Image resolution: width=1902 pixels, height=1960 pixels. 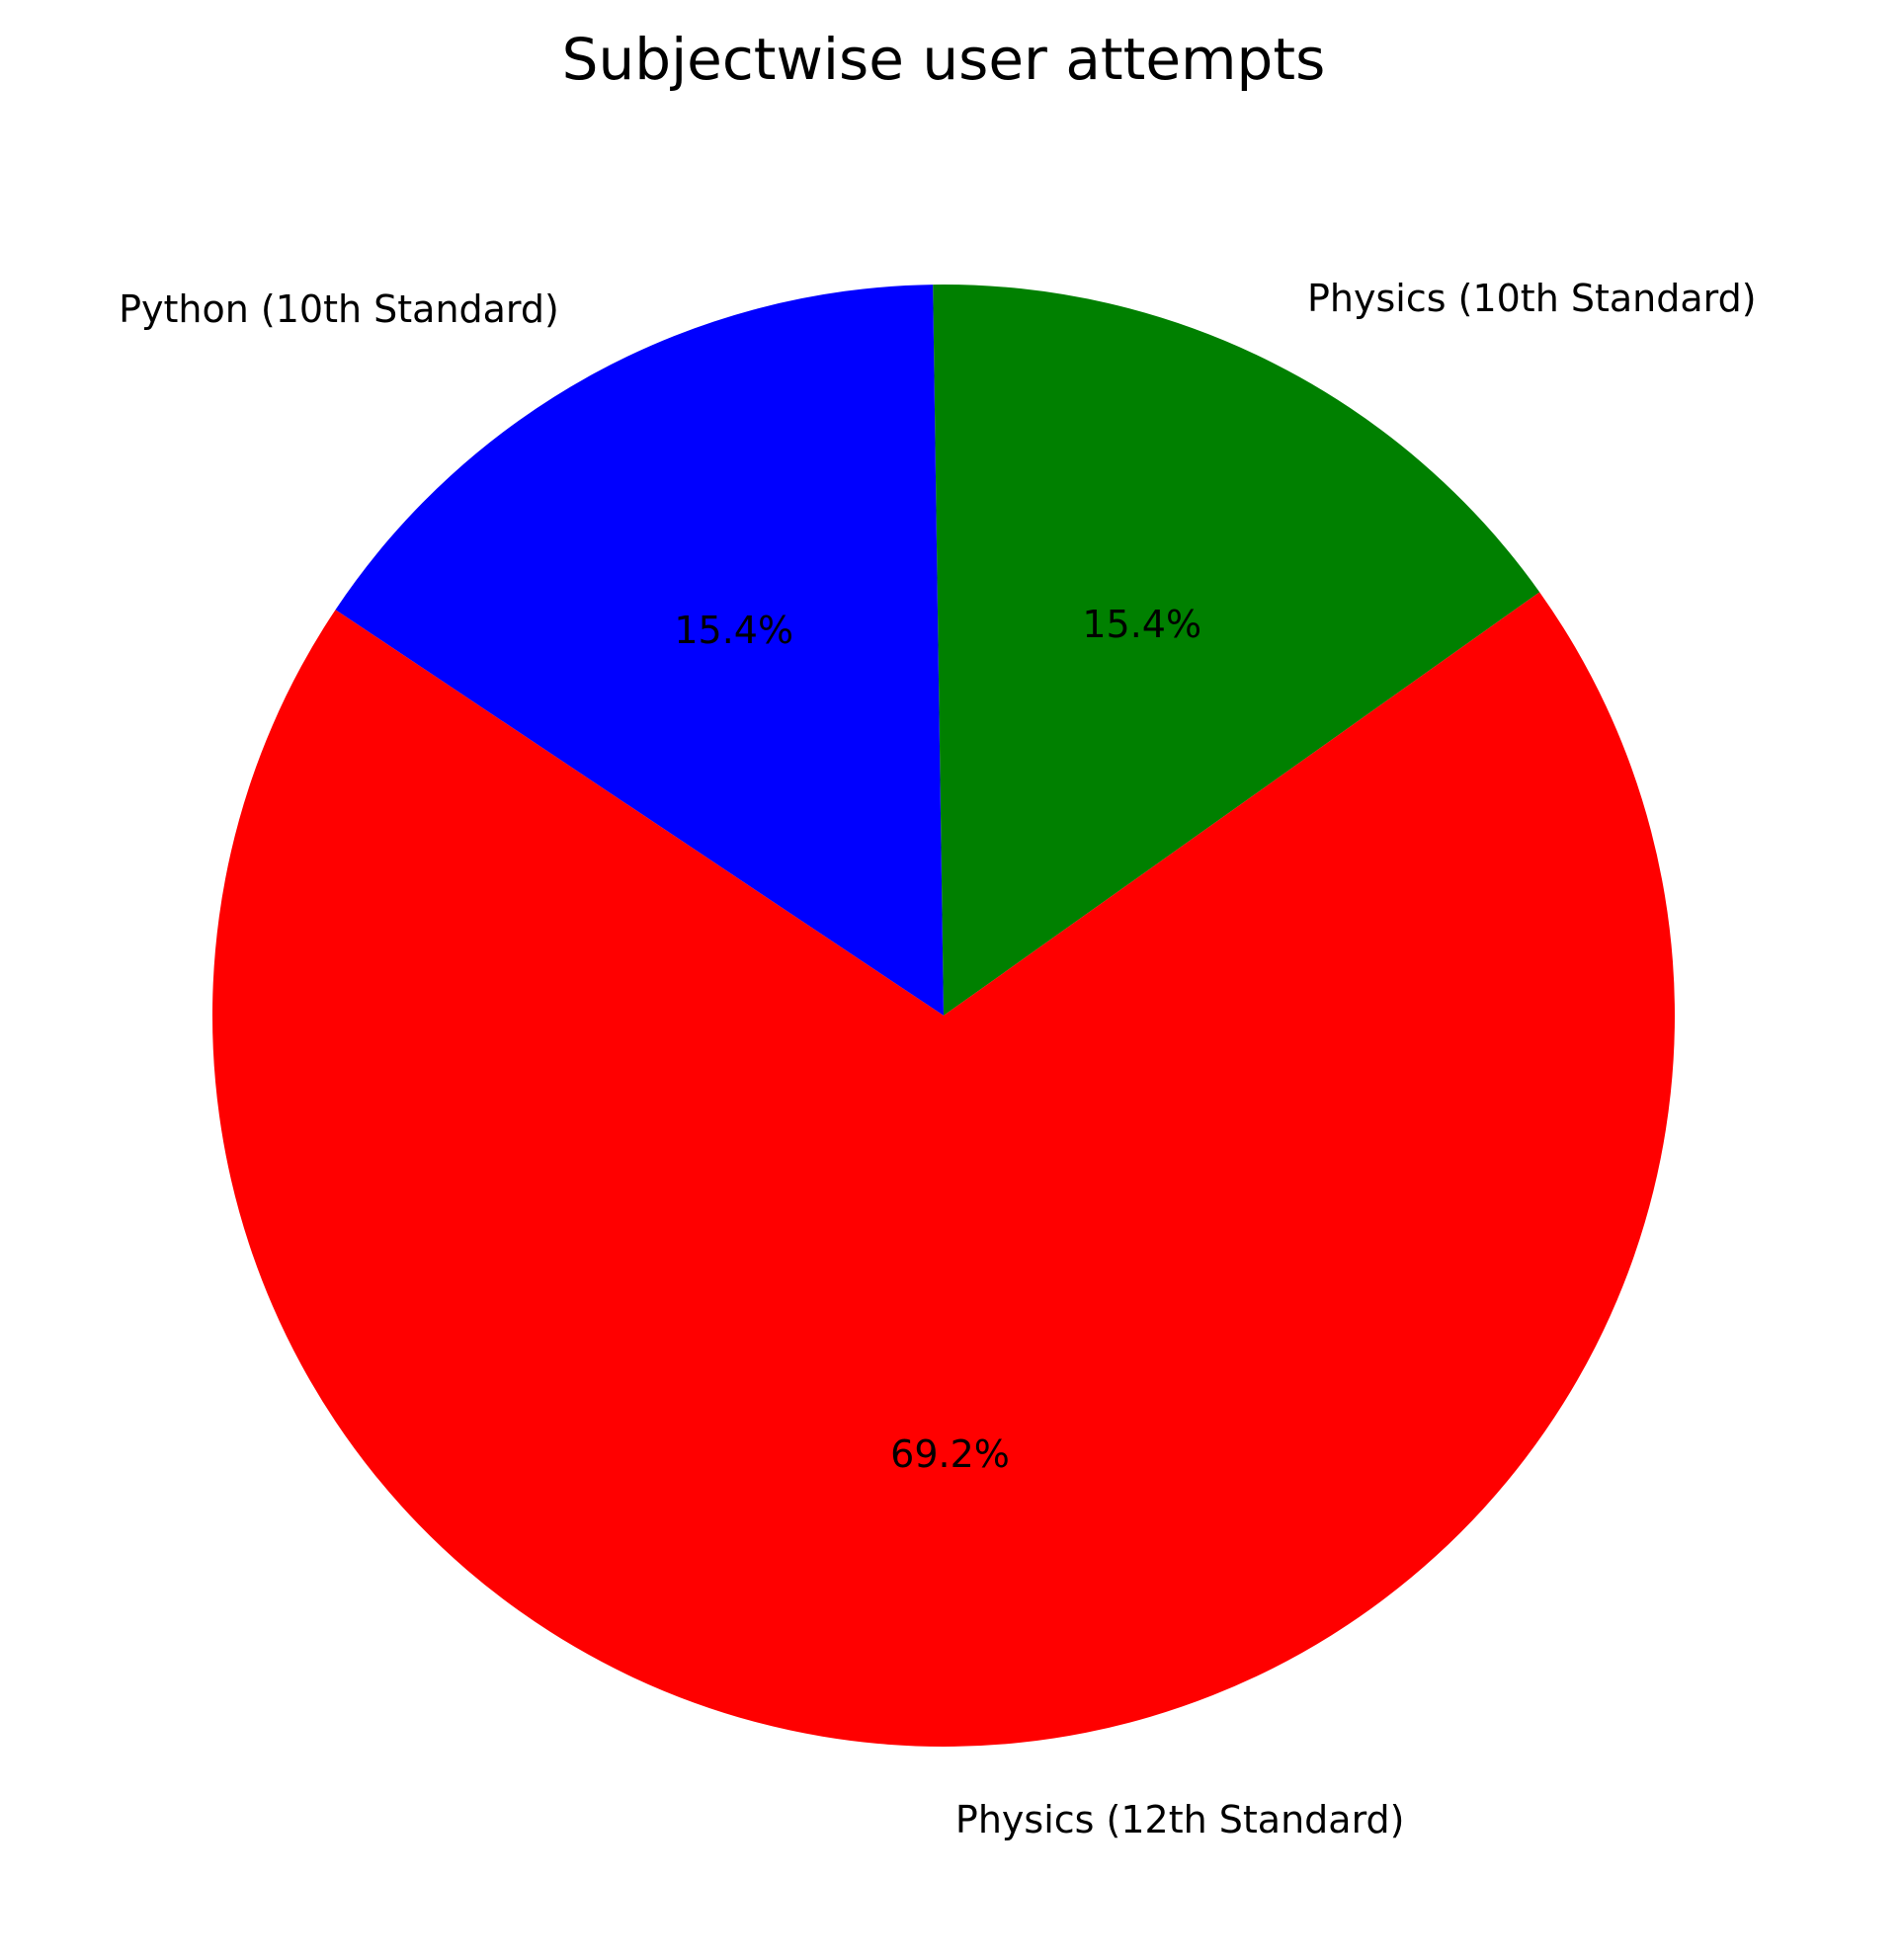 What do you see at coordinates (1236, 650) in the screenshot?
I see `pie-slice-physics-10th-standard` at bounding box center [1236, 650].